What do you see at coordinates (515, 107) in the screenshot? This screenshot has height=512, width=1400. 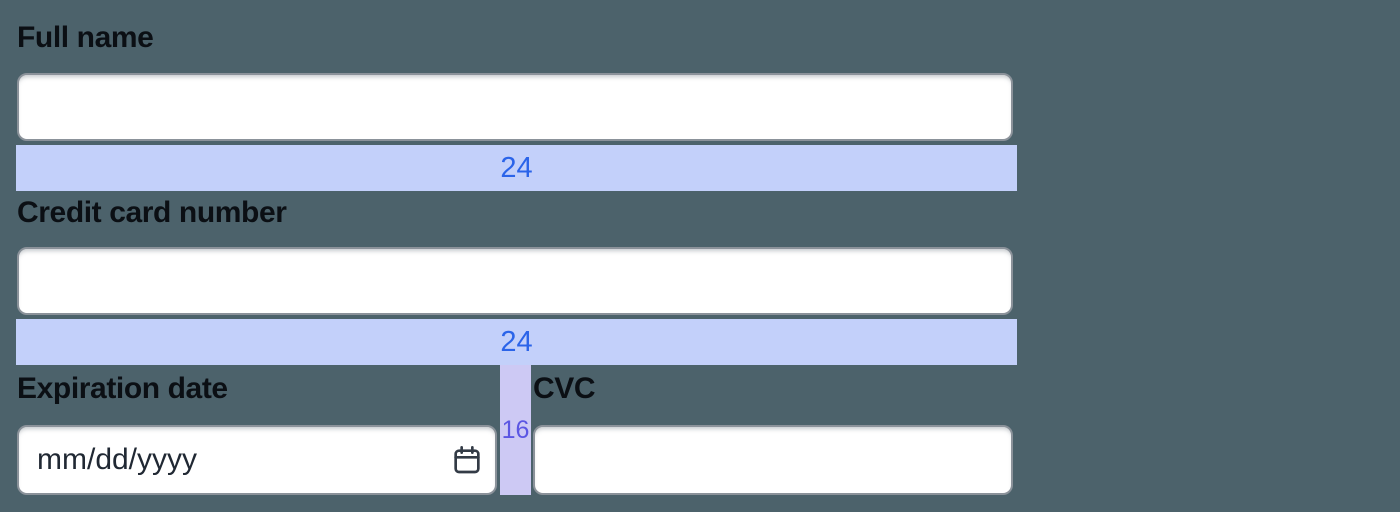 I see `full-name-input` at bounding box center [515, 107].